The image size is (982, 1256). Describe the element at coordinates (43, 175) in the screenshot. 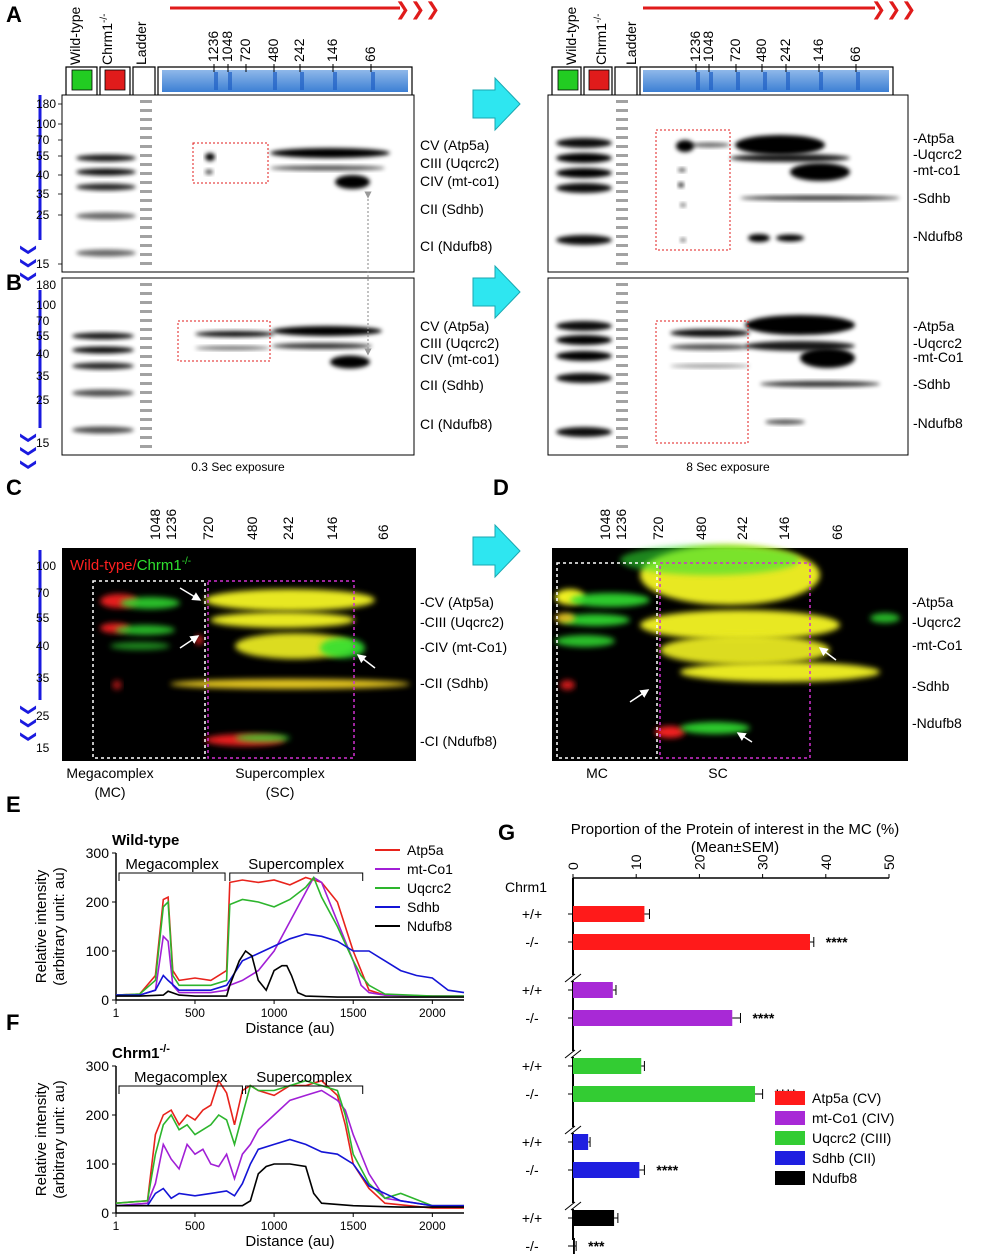

I see `mw-label-40: 40` at that location.